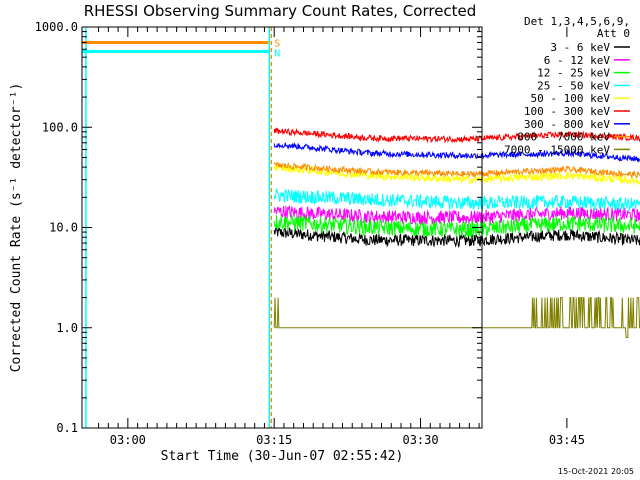  Describe the element at coordinates (577, 60) in the screenshot. I see `legend-entry-label: 6 - 12 keV` at that location.